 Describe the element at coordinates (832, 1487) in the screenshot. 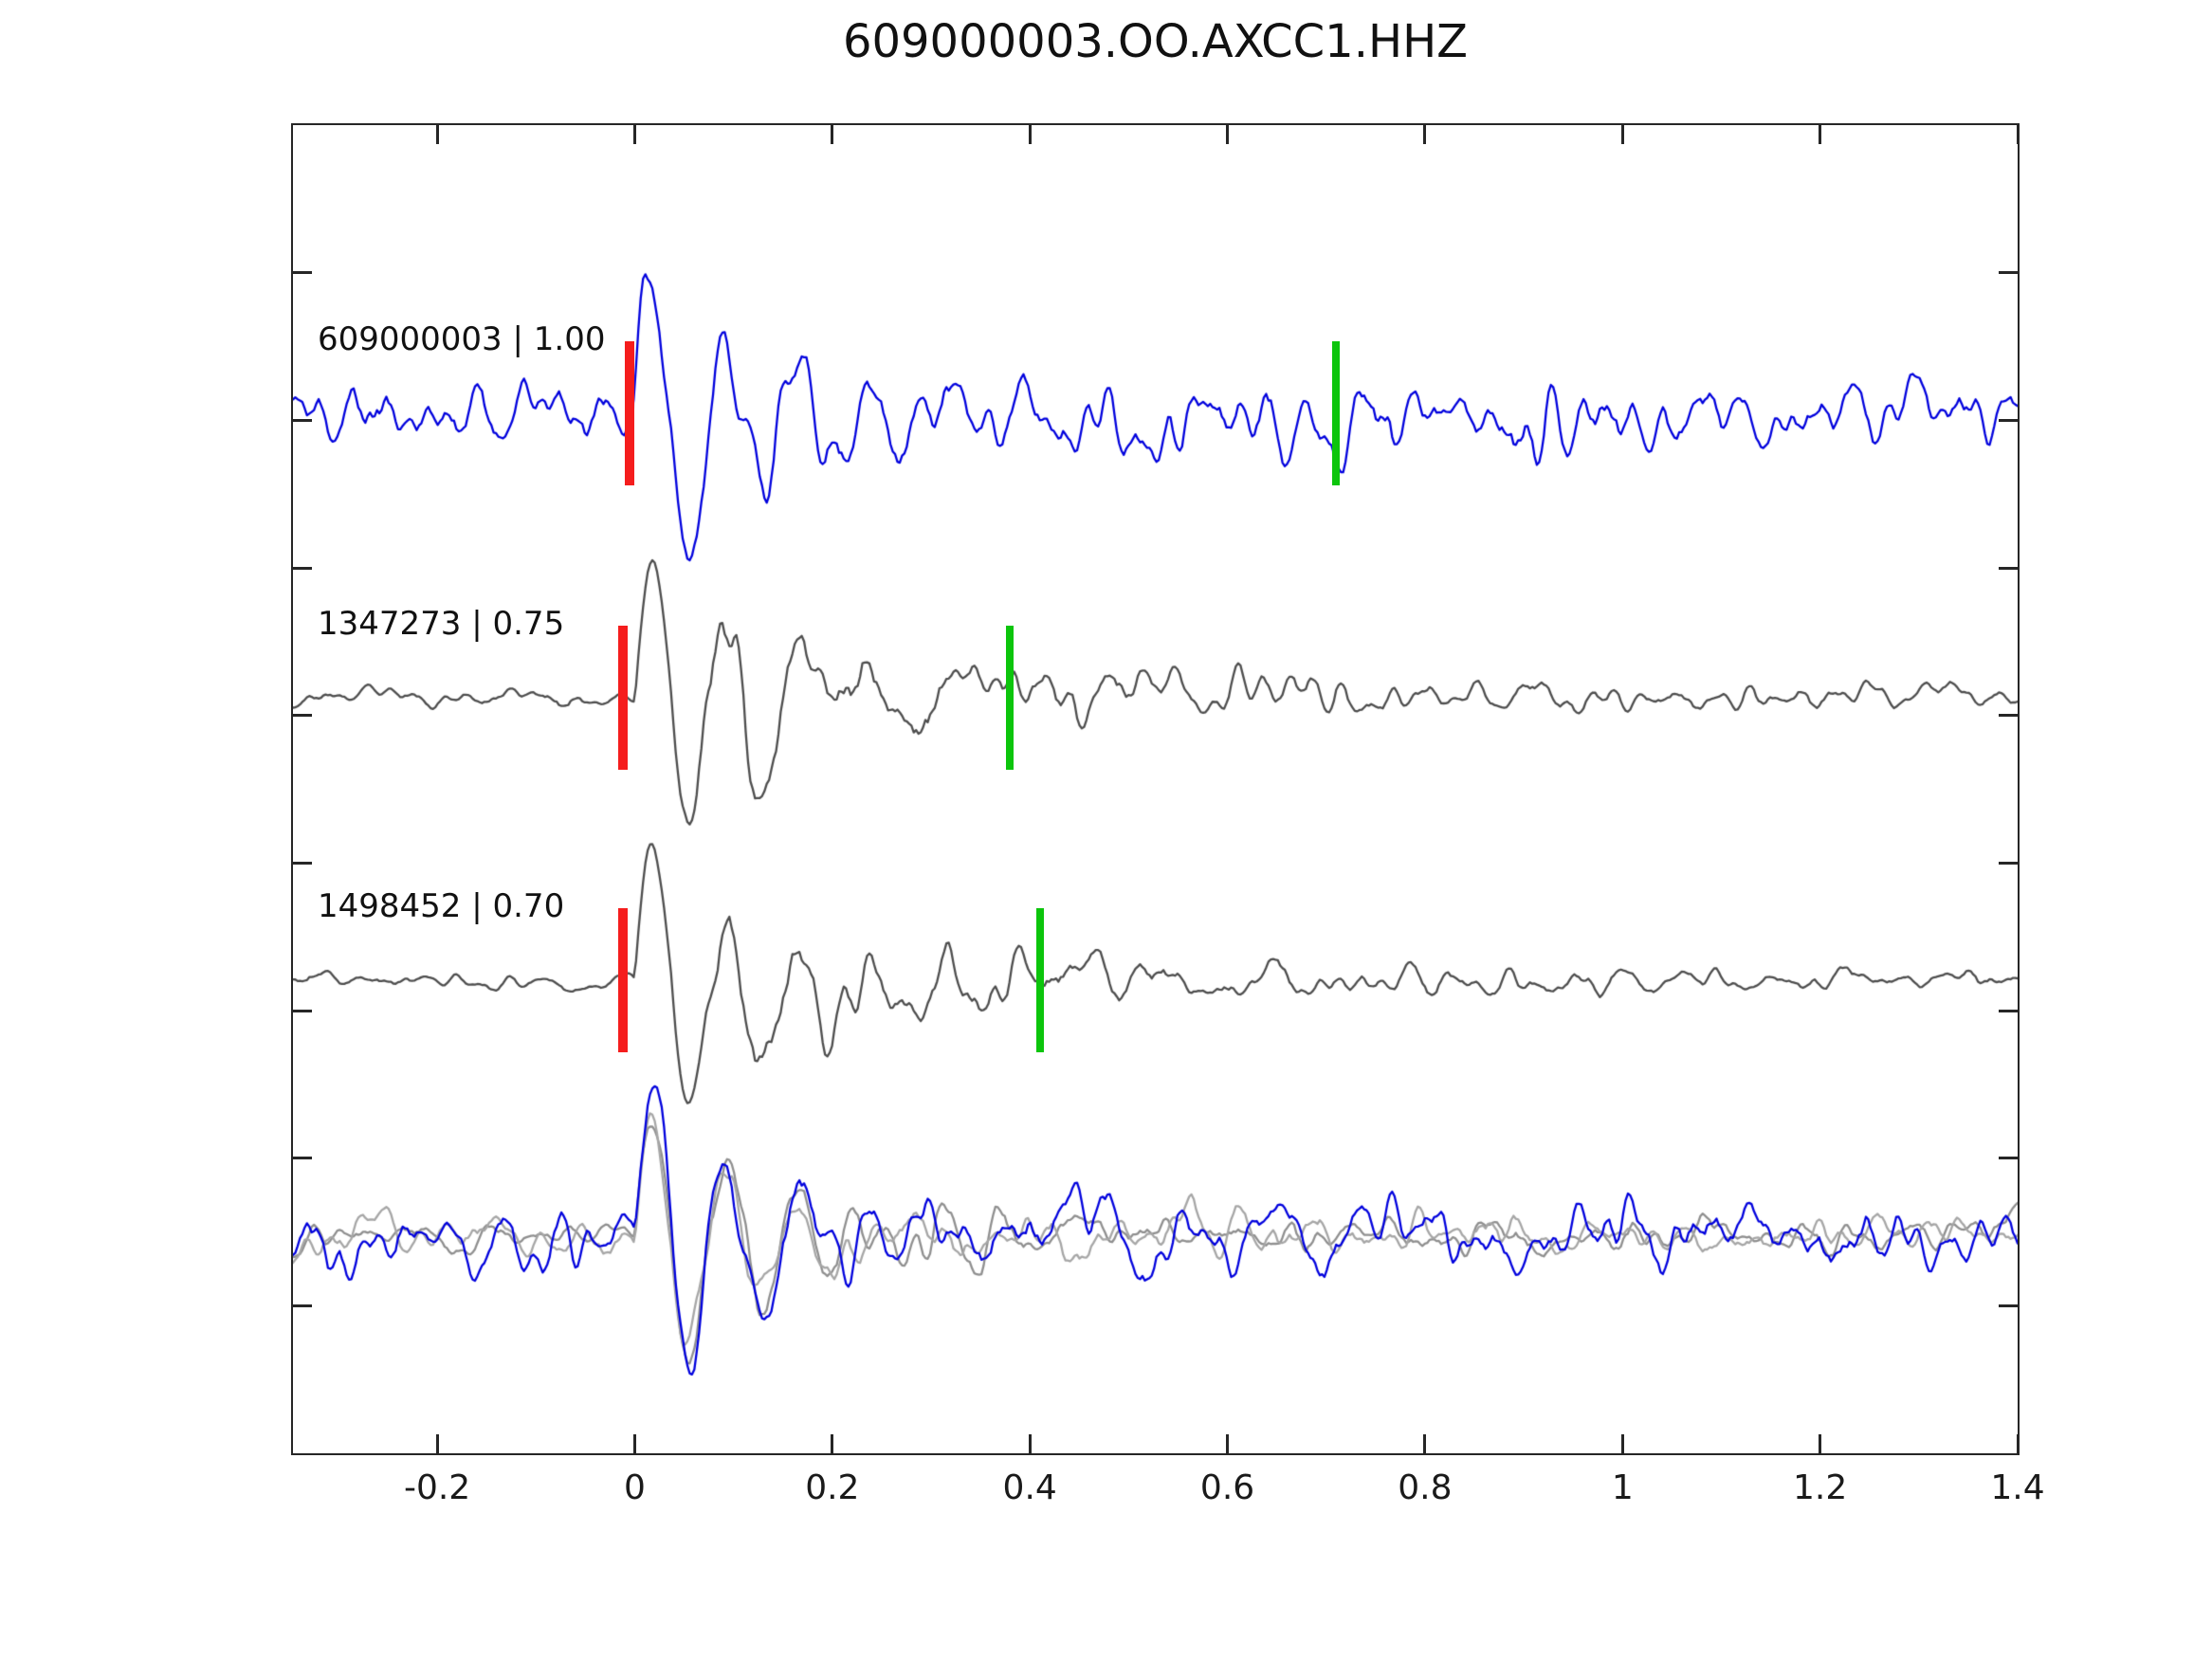

I see `x-axis-tick-label: 0.2` at that location.